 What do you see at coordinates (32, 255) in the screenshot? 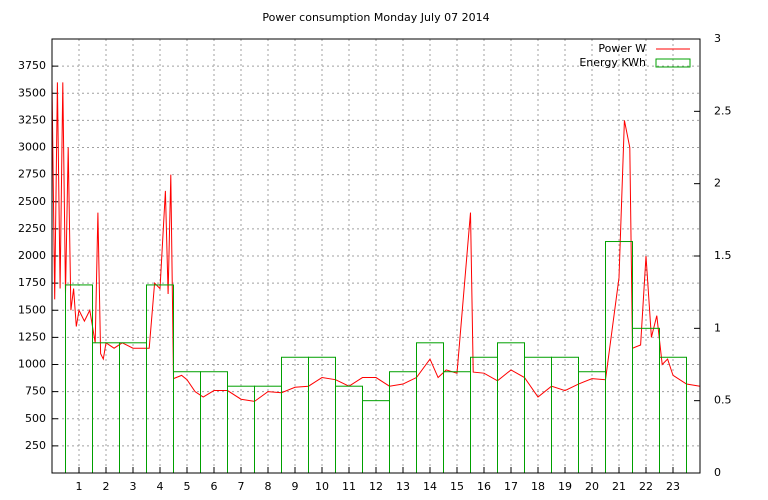
I see `y-tick-label: 2000` at bounding box center [32, 255].